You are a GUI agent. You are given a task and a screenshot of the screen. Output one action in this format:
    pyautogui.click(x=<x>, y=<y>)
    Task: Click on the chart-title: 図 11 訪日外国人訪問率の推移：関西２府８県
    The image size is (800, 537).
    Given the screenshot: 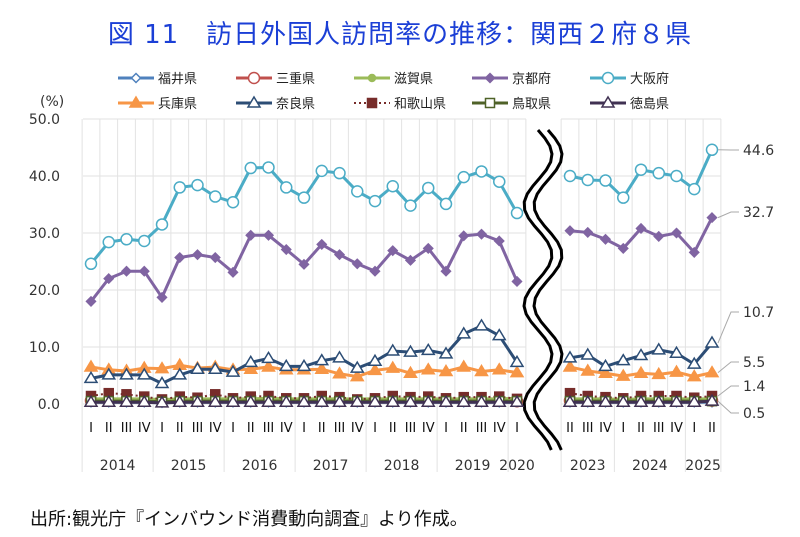 What is the action you would take?
    pyautogui.click(x=400, y=35)
    